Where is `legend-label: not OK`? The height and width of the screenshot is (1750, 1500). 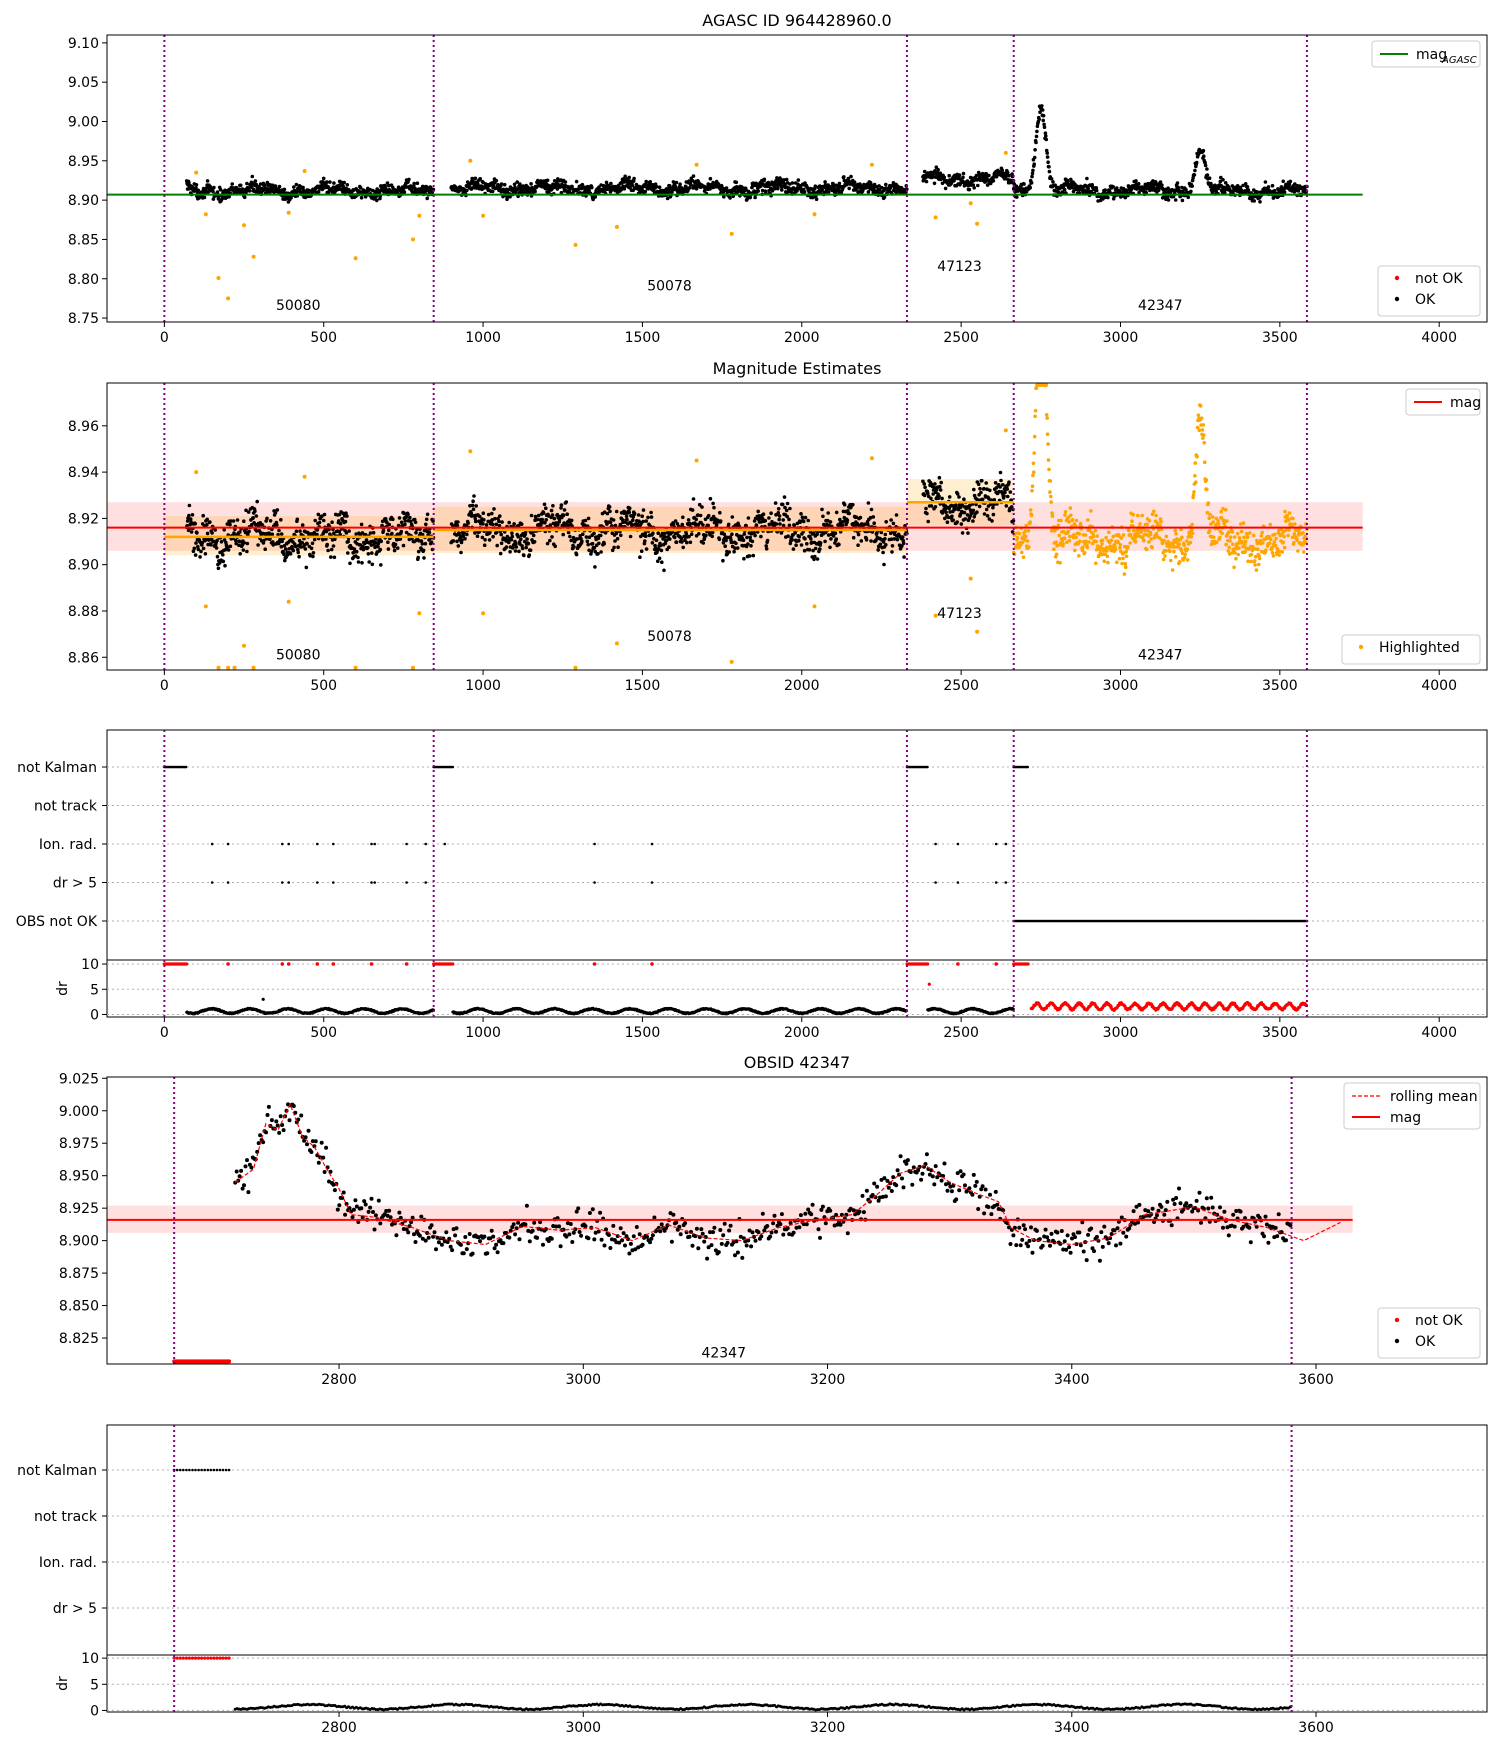
legend-label: not OK is located at coordinates (1439, 279).